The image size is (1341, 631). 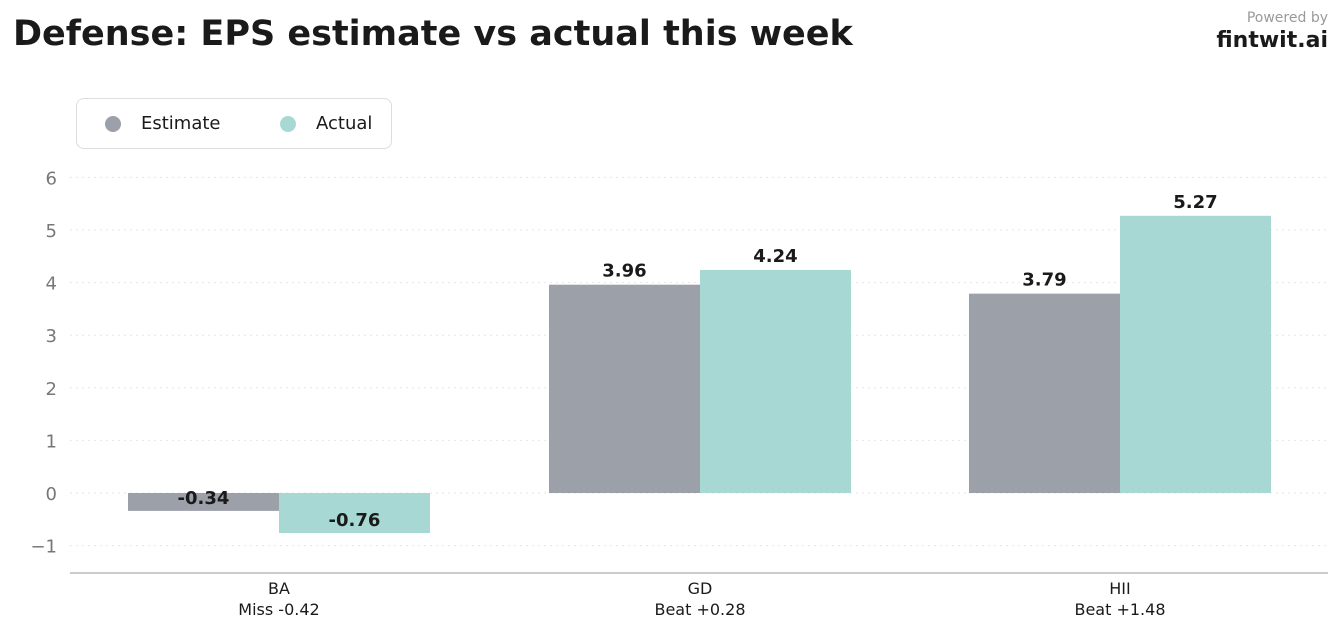 I want to click on bar-actual-ba, so click(x=354, y=513).